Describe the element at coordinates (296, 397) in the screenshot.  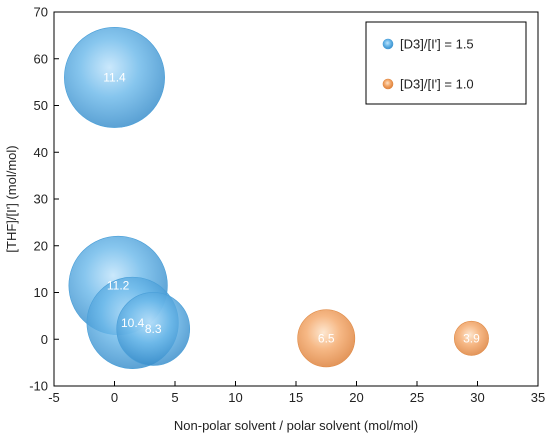
I see `x-tick-label: 15` at that location.